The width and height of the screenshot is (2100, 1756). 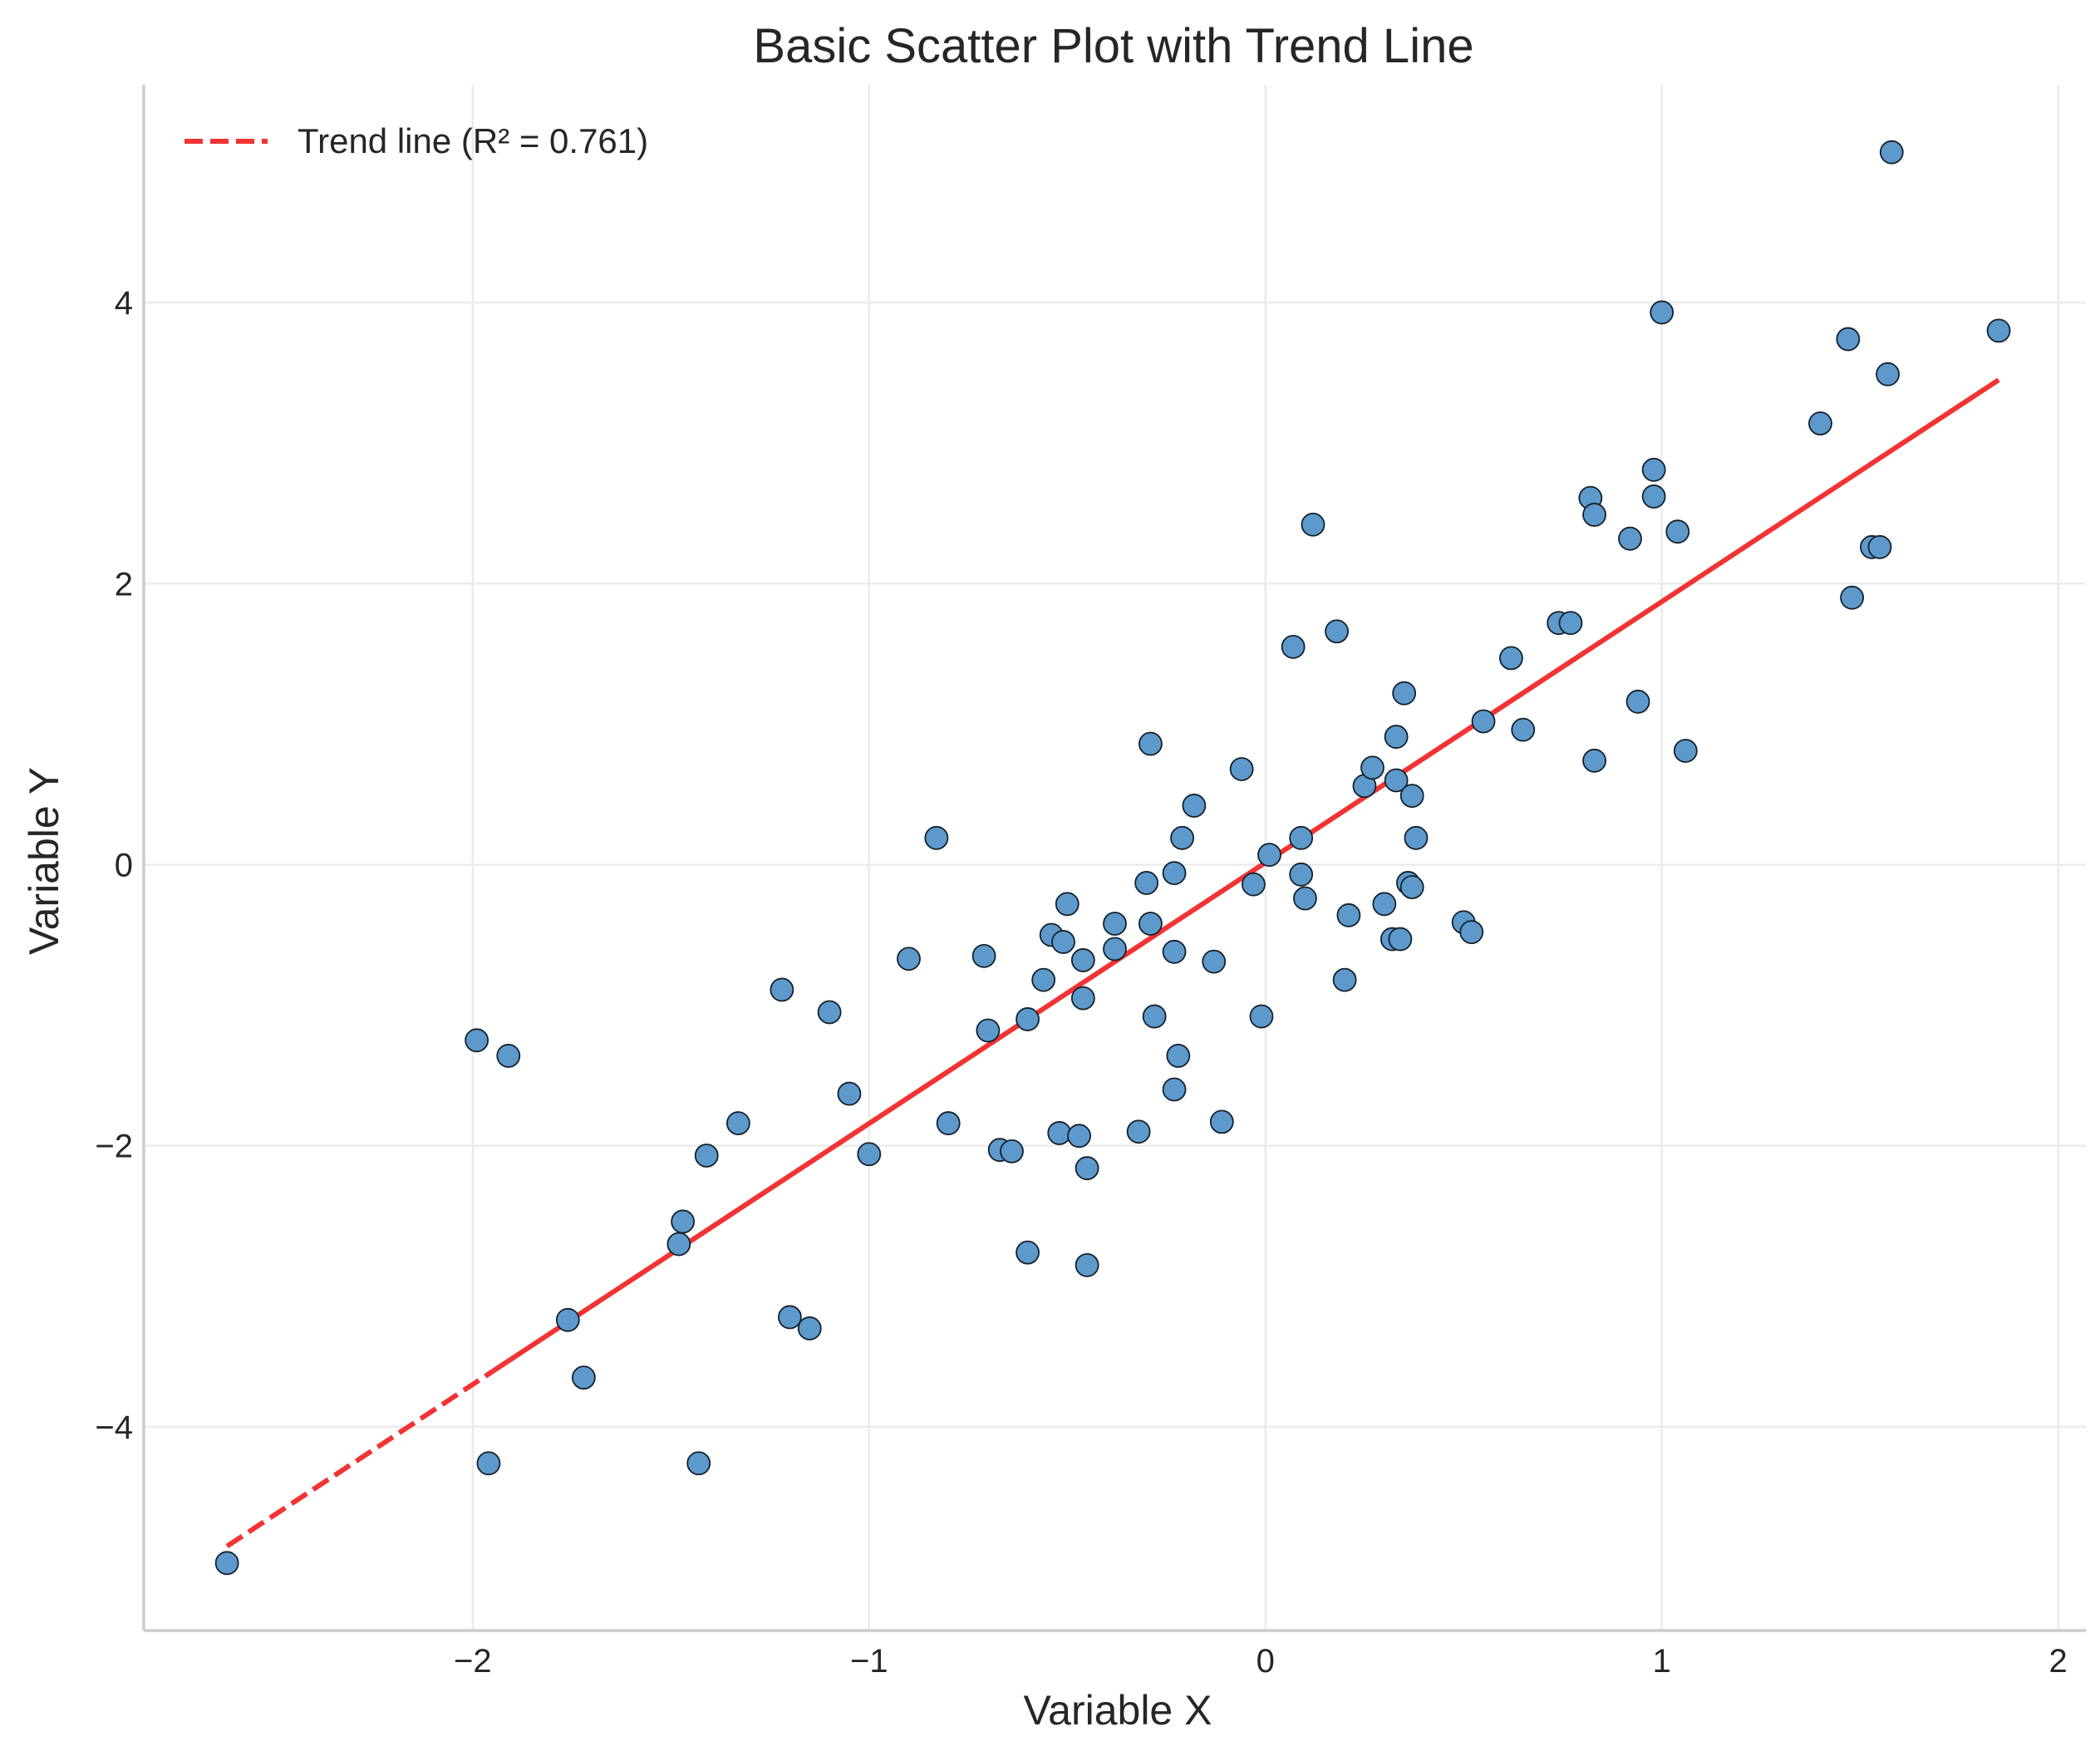 What do you see at coordinates (114, 865) in the screenshot?
I see `y-tick-labels: −4 −2 0 2 4` at bounding box center [114, 865].